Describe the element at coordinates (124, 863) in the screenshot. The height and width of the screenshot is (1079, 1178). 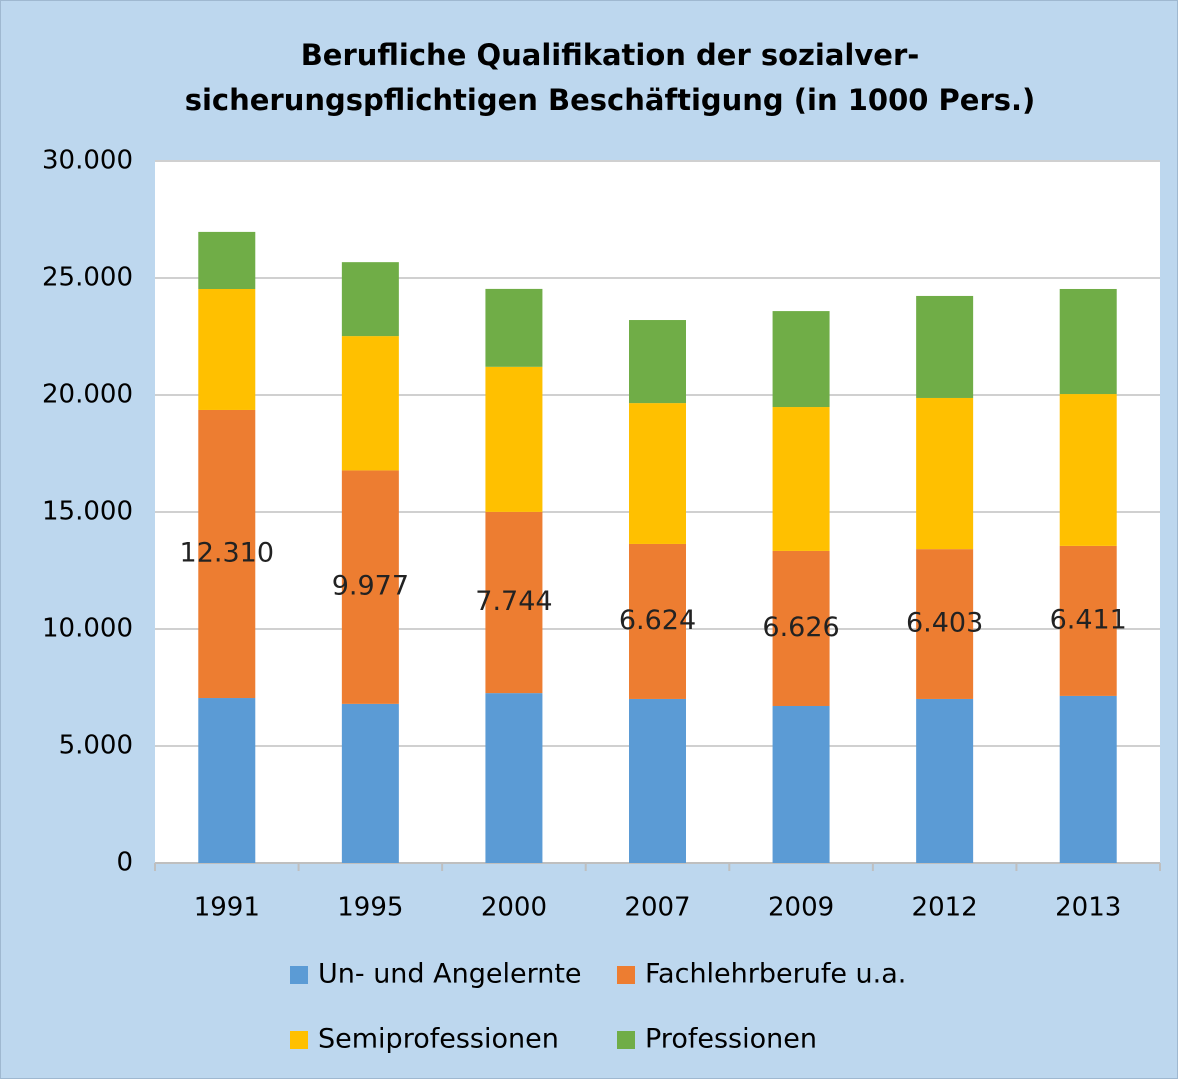
I see `y-tick-label: 0` at that location.